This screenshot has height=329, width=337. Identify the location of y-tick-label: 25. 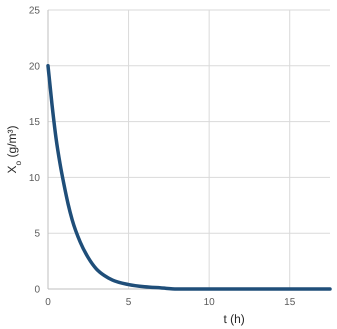
(34, 11).